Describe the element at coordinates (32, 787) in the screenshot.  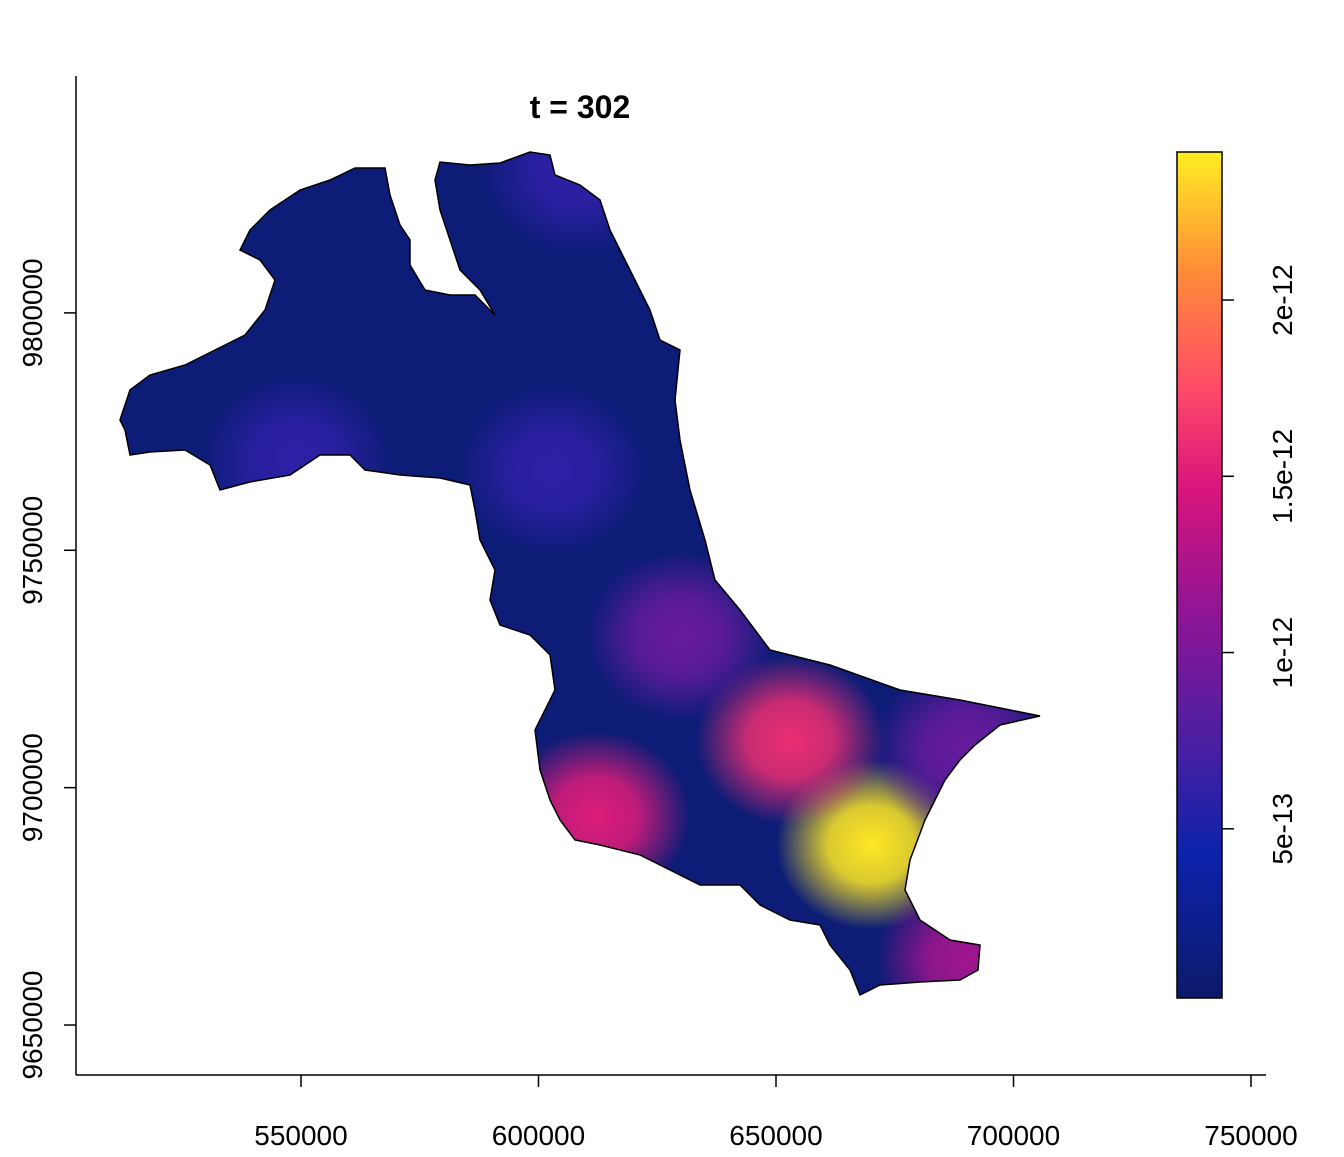
I see `y-tick-label: 9700000` at that location.